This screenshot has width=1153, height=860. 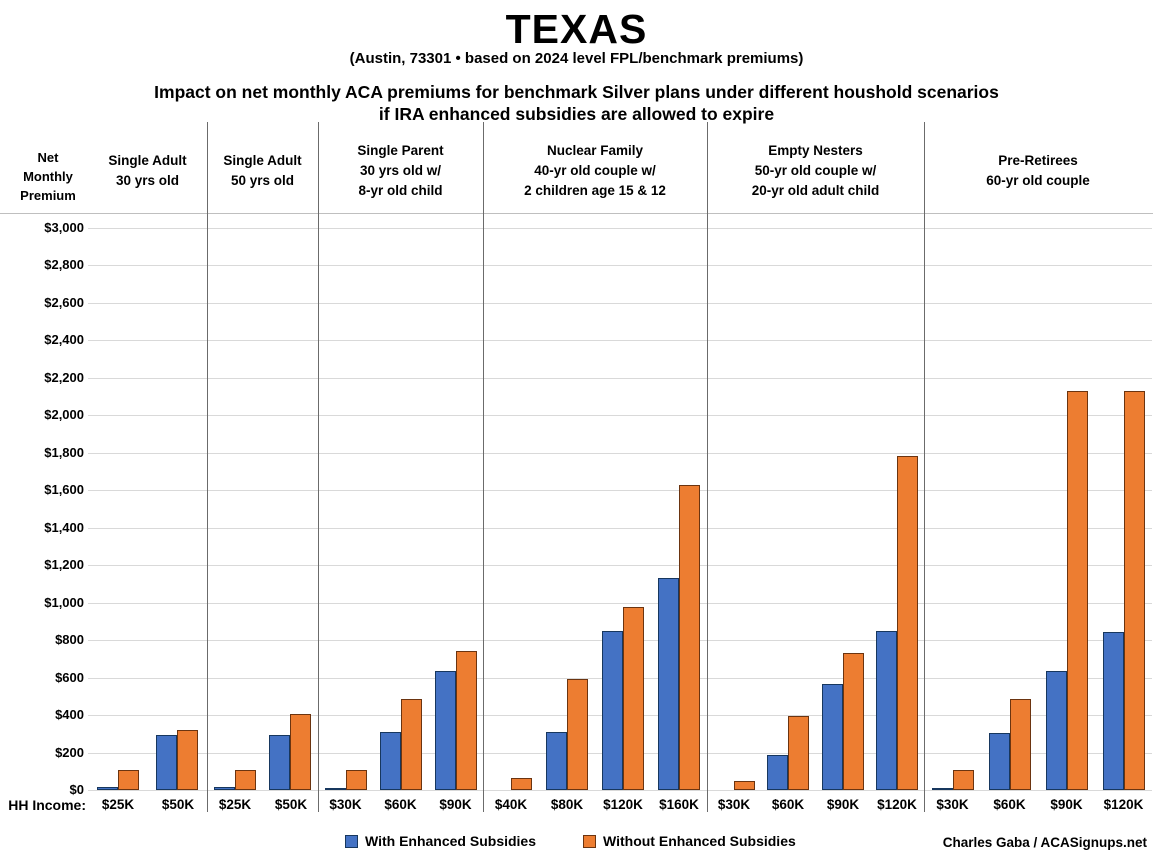 I want to click on legend-swatch-without-icon, so click(x=589, y=841).